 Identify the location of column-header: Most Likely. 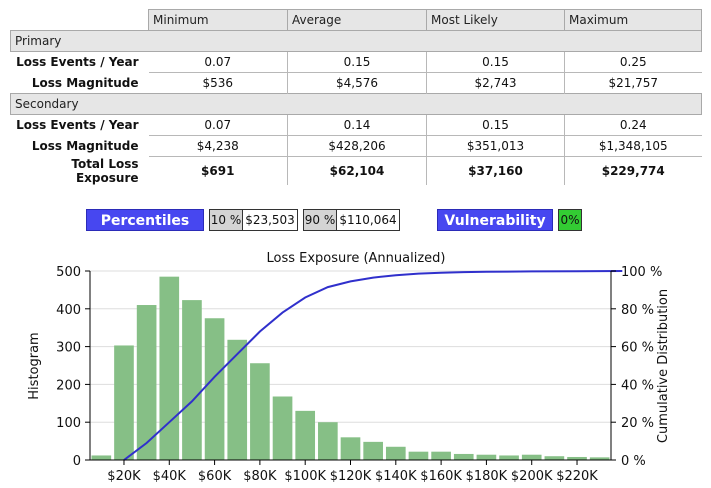
(495, 20).